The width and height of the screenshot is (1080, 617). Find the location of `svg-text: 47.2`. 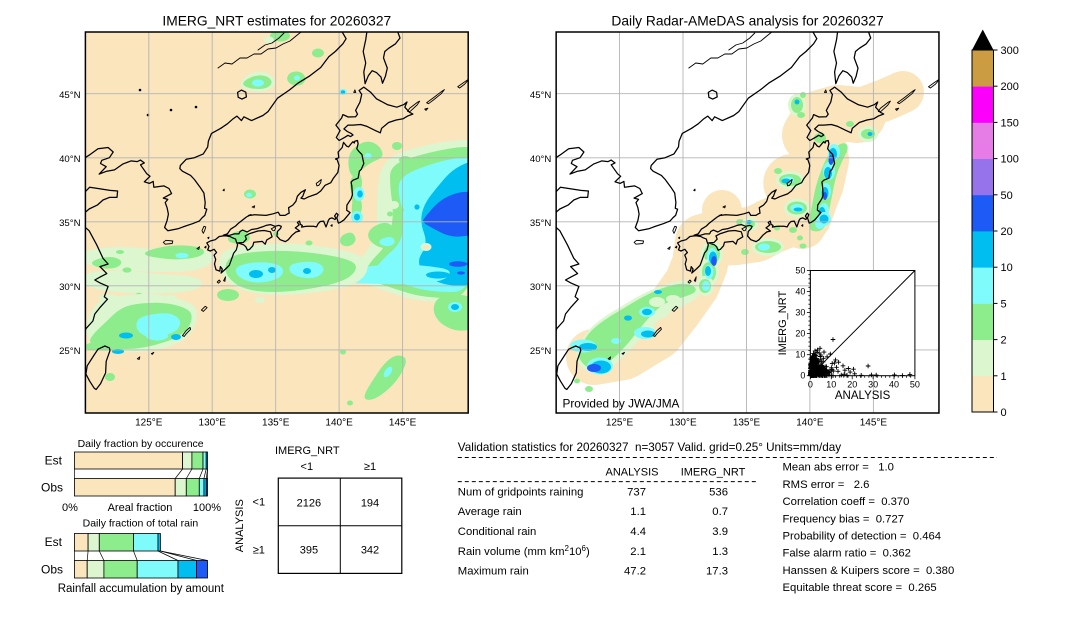

svg-text: 47.2 is located at coordinates (635, 572).